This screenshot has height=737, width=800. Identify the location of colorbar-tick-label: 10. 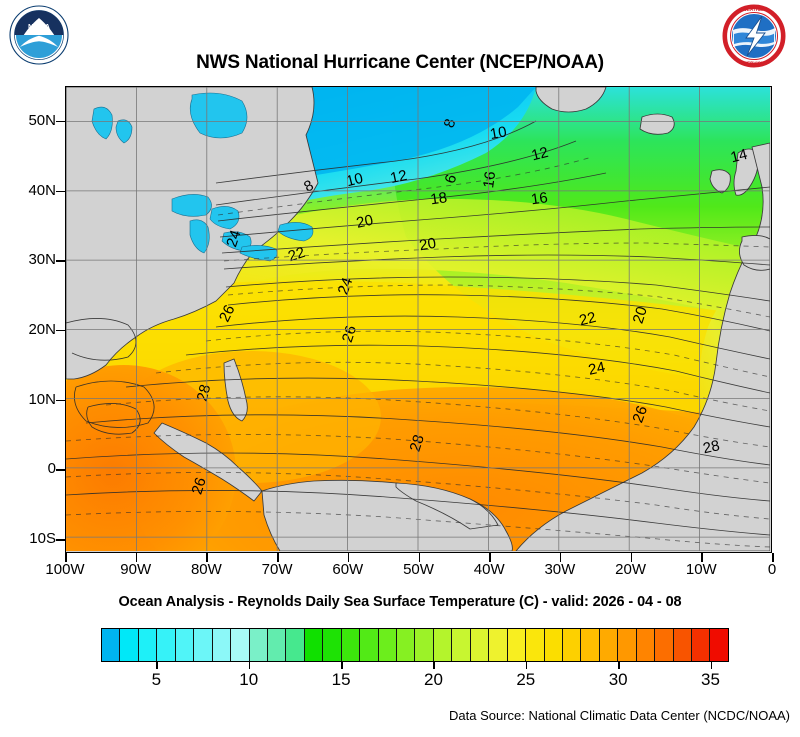
(249, 679).